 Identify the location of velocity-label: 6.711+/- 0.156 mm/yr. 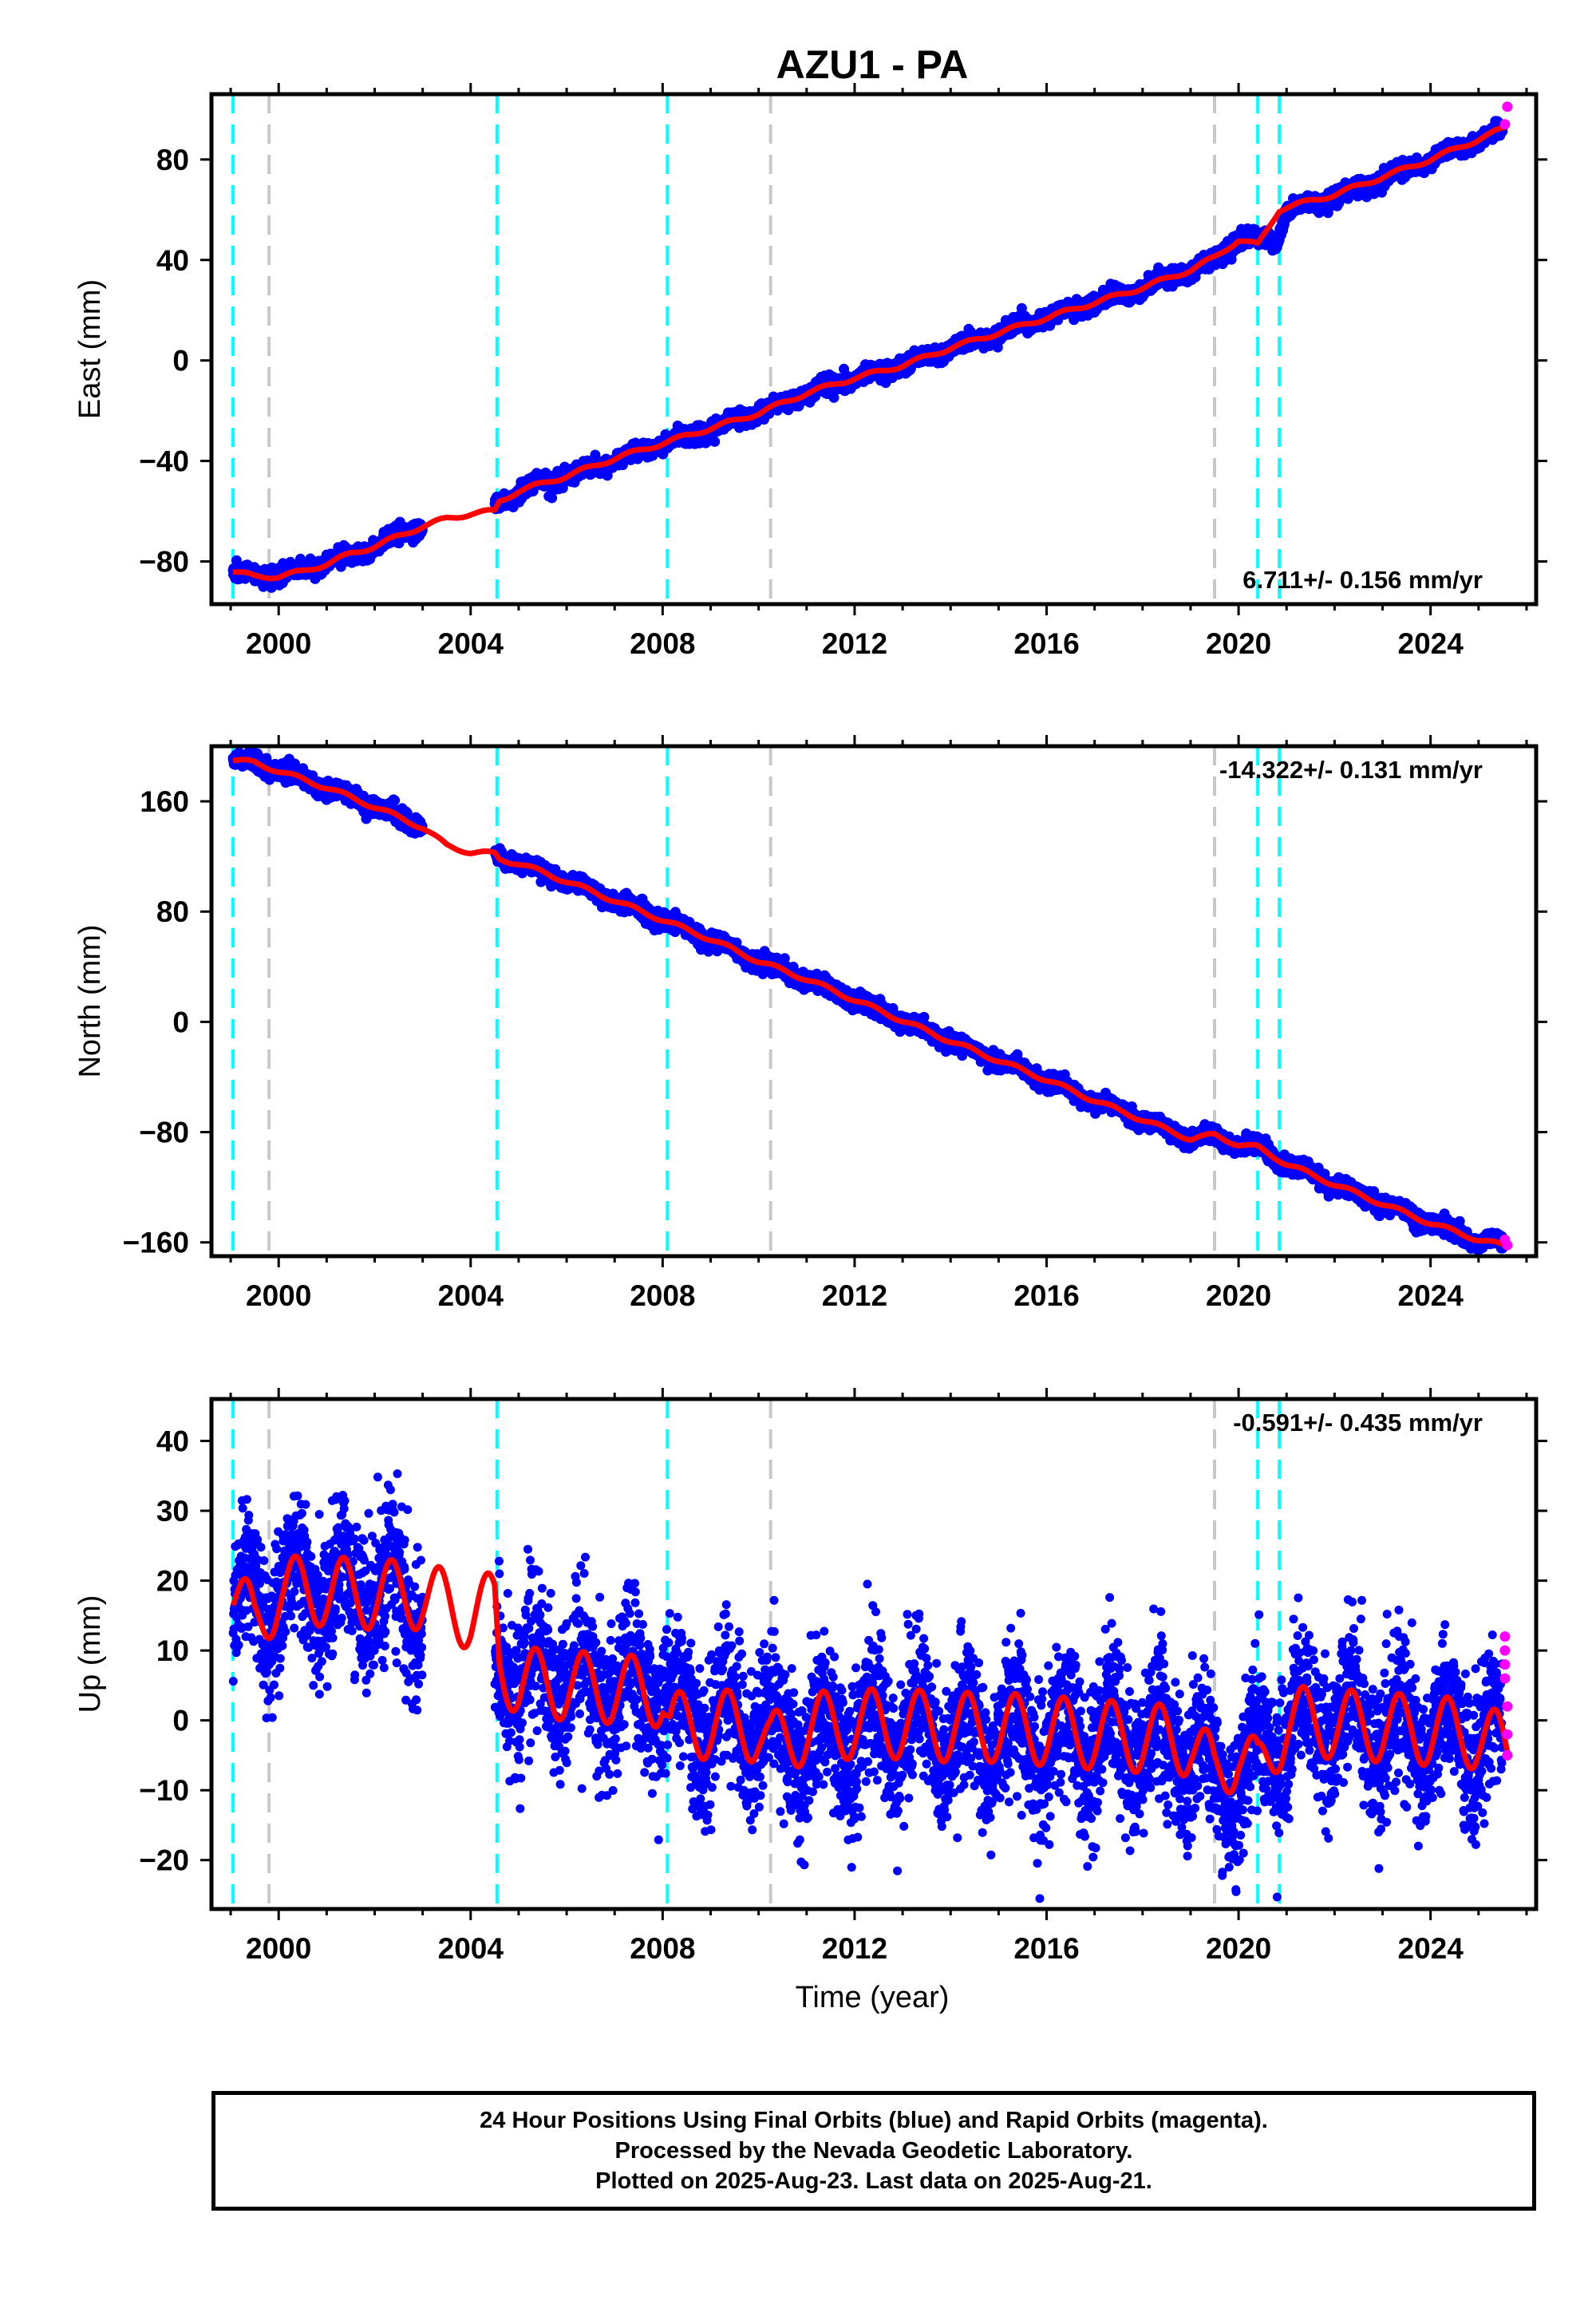
(1362, 580).